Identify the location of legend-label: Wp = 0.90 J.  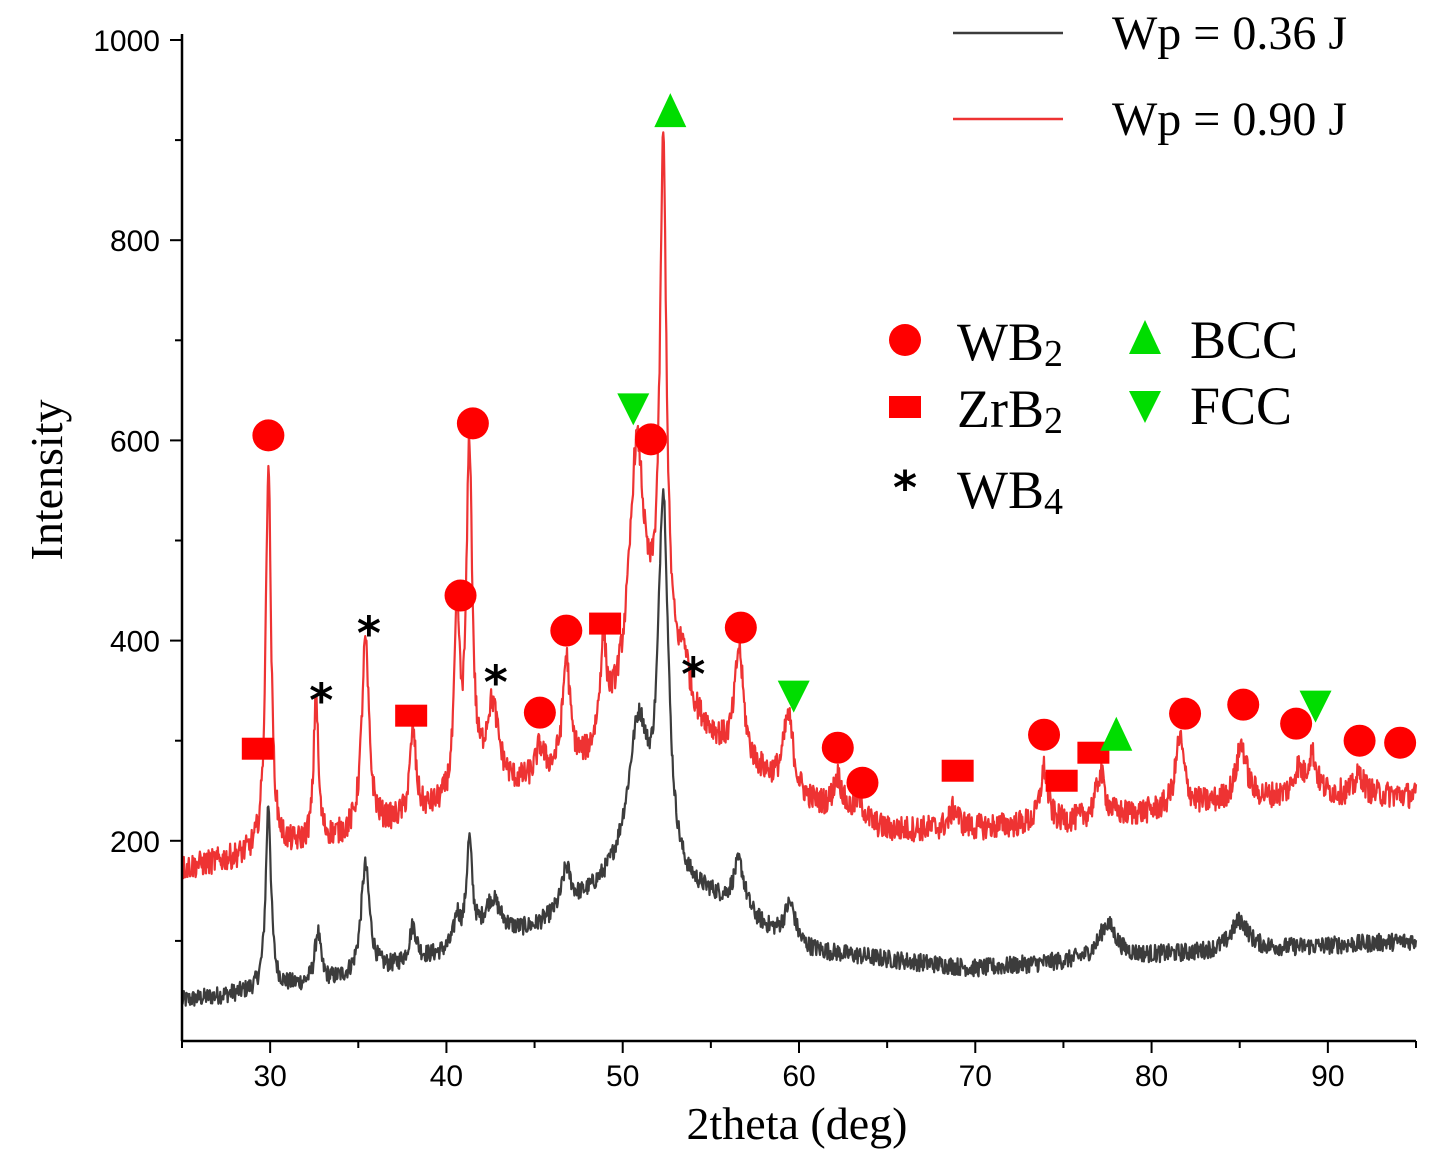
(1229, 119).